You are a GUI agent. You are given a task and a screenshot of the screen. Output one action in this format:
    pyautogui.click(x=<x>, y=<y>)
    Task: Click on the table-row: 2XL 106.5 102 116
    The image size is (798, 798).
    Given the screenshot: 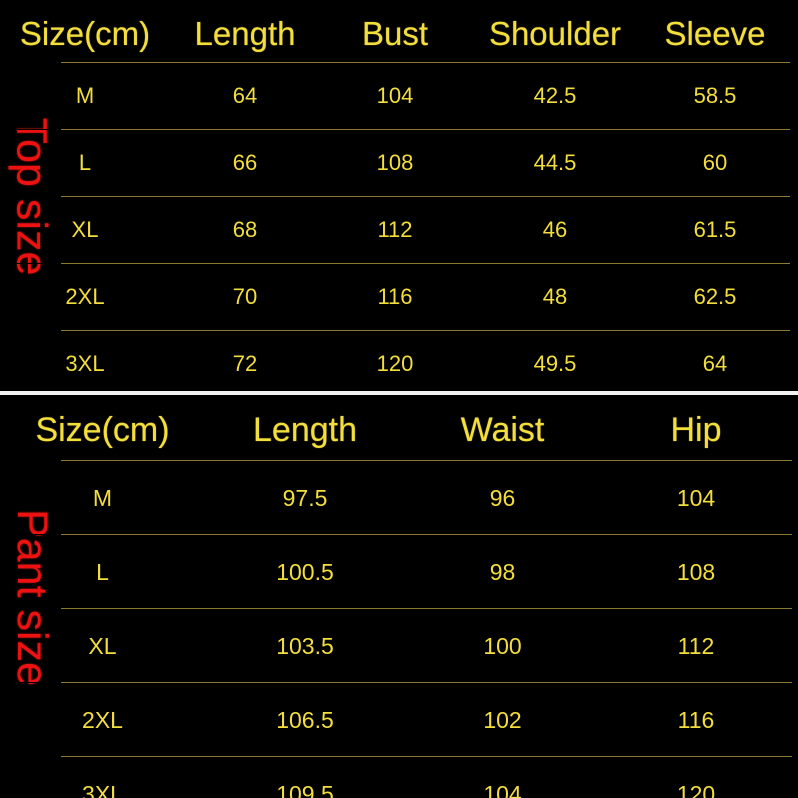 What is the action you would take?
    pyautogui.click(x=396, y=719)
    